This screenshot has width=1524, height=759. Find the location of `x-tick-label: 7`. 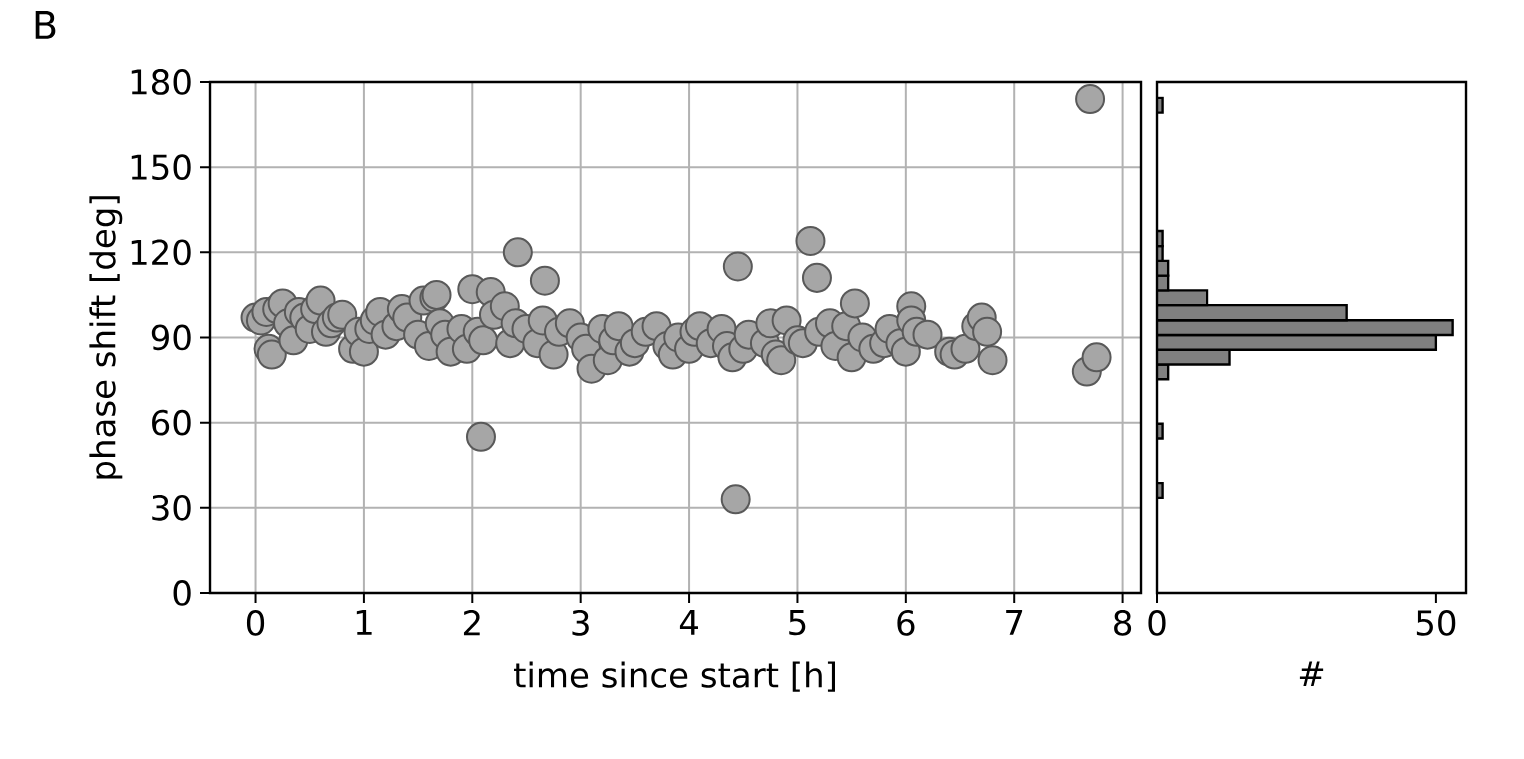

x-tick-label: 7 is located at coordinates (1014, 622).